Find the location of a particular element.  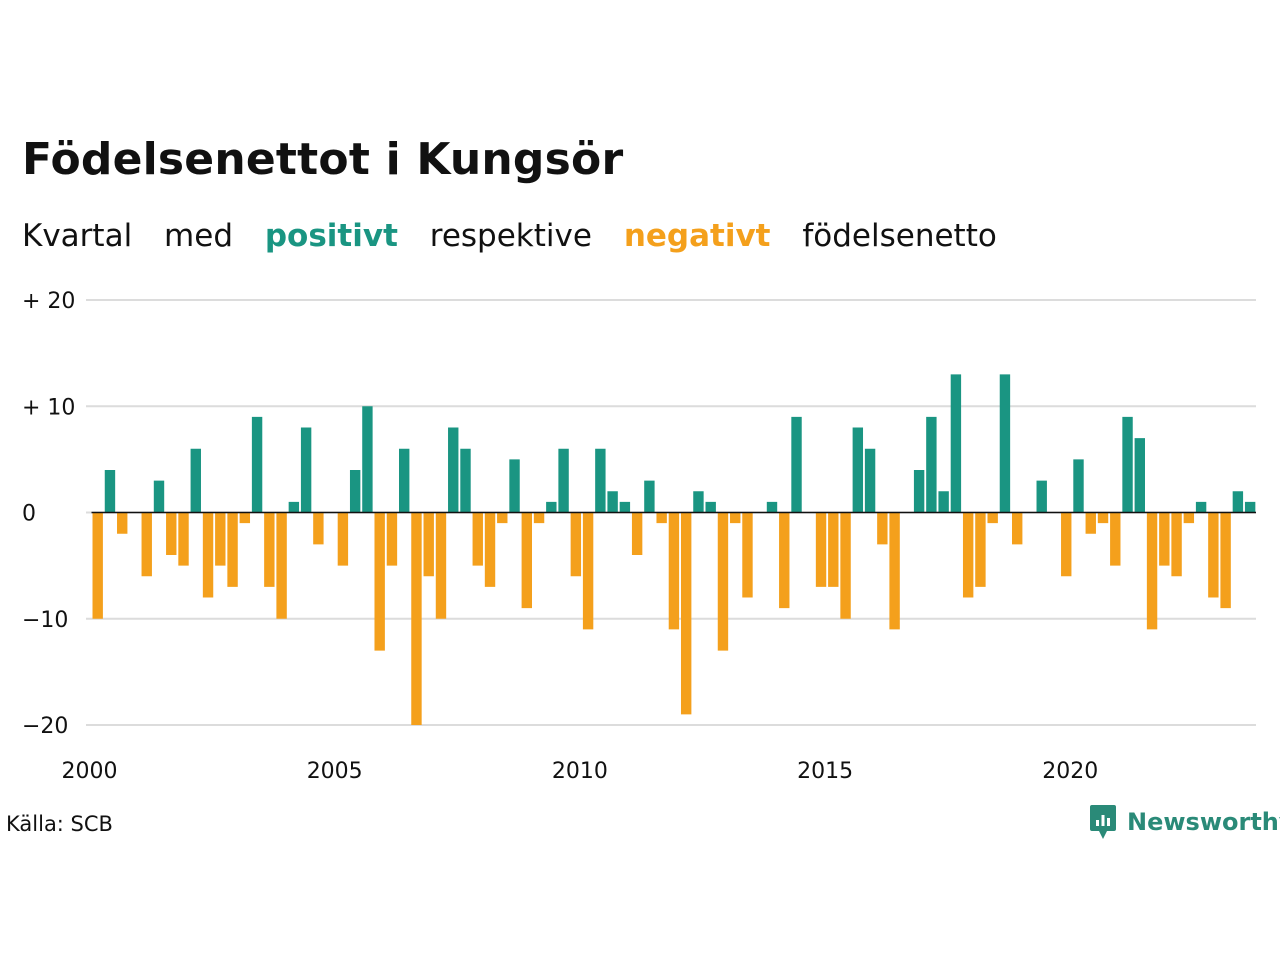

y-tick-label: + 20 is located at coordinates (48, 301).